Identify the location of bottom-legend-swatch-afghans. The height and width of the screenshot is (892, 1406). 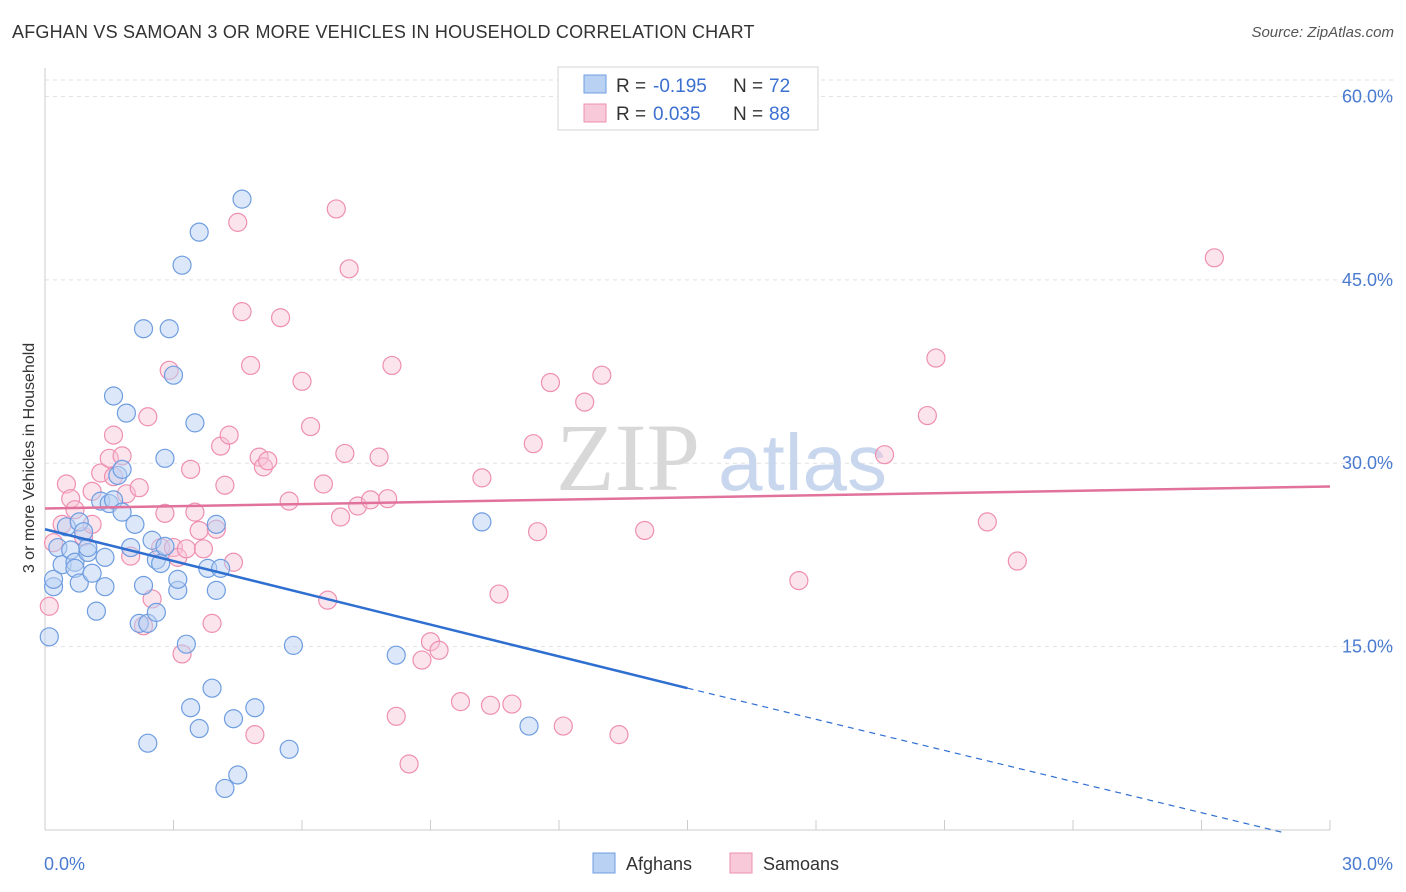
(604, 863).